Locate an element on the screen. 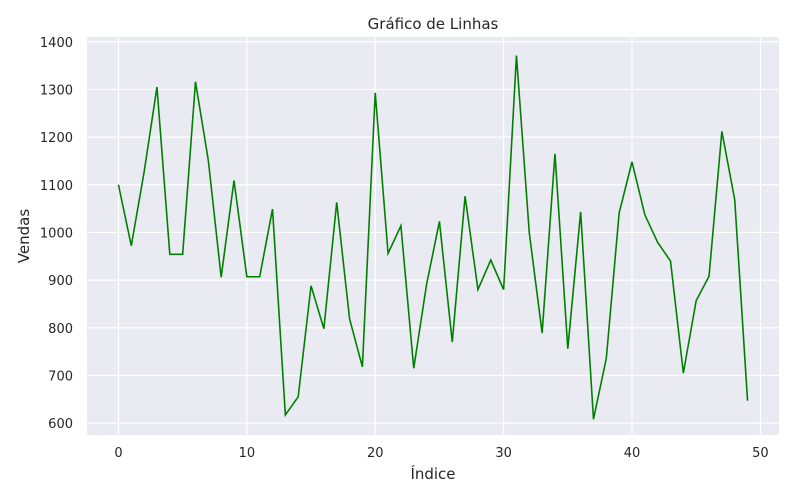 The width and height of the screenshot is (800, 500). chart-title: Gráfico de Linhas is located at coordinates (433, 24).